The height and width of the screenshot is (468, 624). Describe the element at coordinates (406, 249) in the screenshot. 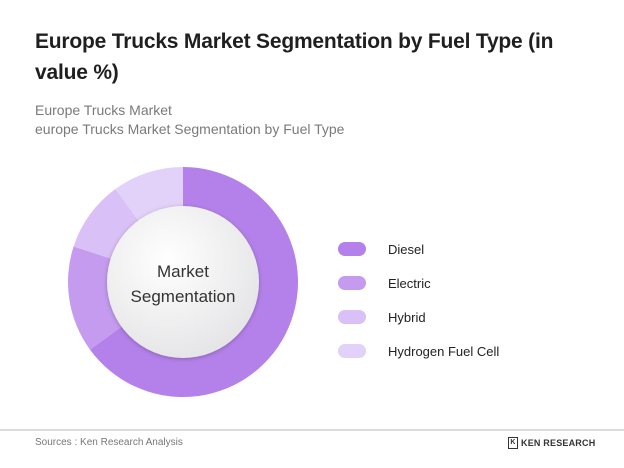

I see `legend-label: Diesel` at that location.